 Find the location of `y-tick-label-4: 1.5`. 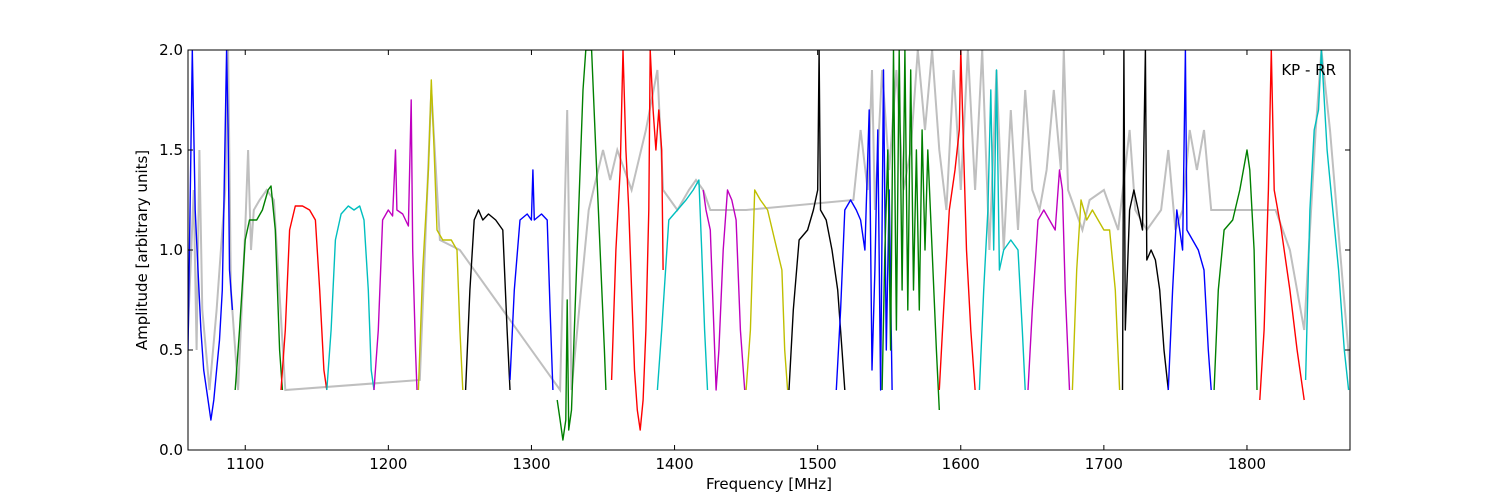

y-tick-label-4: 1.5 is located at coordinates (171, 150).